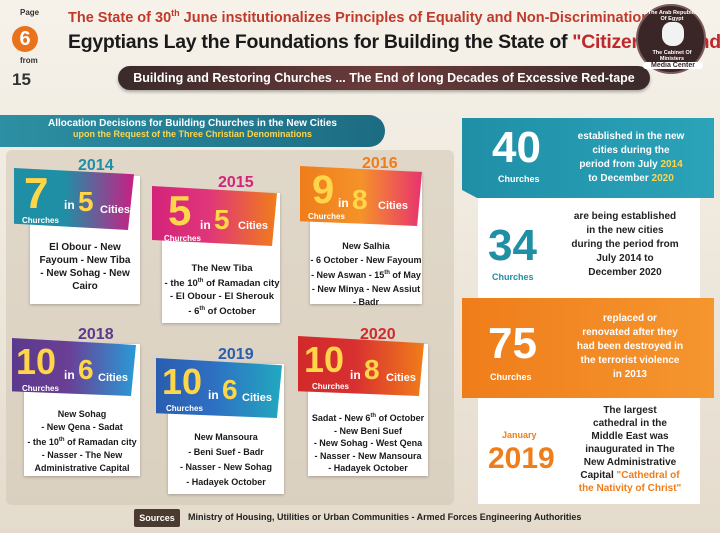  Describe the element at coordinates (113, 378) in the screenshot. I see `cities-label-2018: Cities` at that location.